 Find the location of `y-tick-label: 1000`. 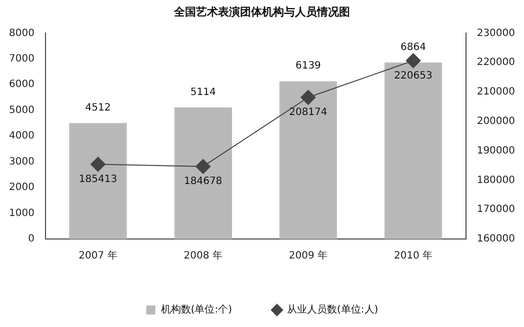

y-tick-label: 1000 is located at coordinates (21, 213).